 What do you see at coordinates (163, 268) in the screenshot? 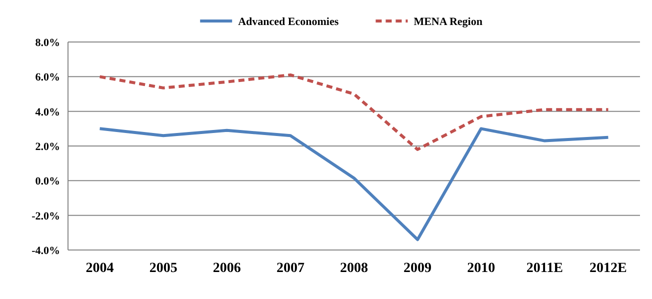
I see `x-tick-label: 2005` at bounding box center [163, 268].